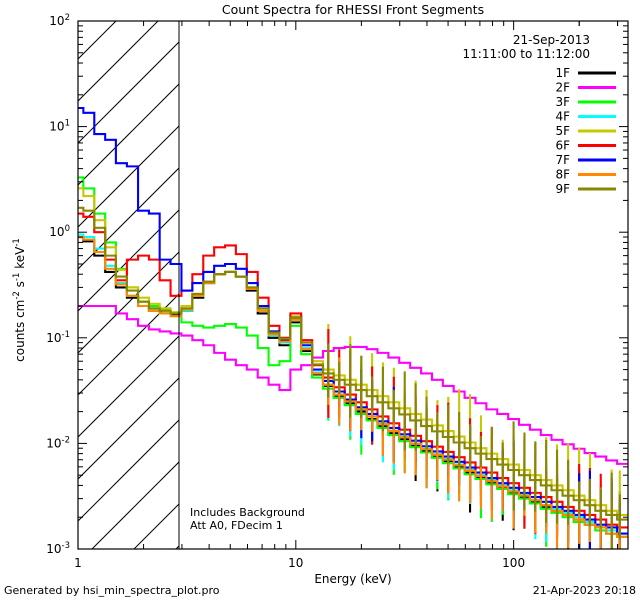 The height and width of the screenshot is (600, 640). I want to click on excluded-energy-hatch-region, so click(128, 285).